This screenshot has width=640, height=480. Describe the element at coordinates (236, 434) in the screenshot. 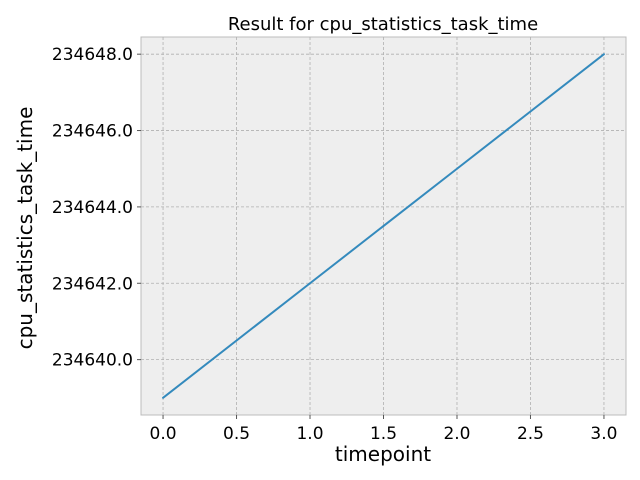

I see `x-tick-label: 0.5` at that location.